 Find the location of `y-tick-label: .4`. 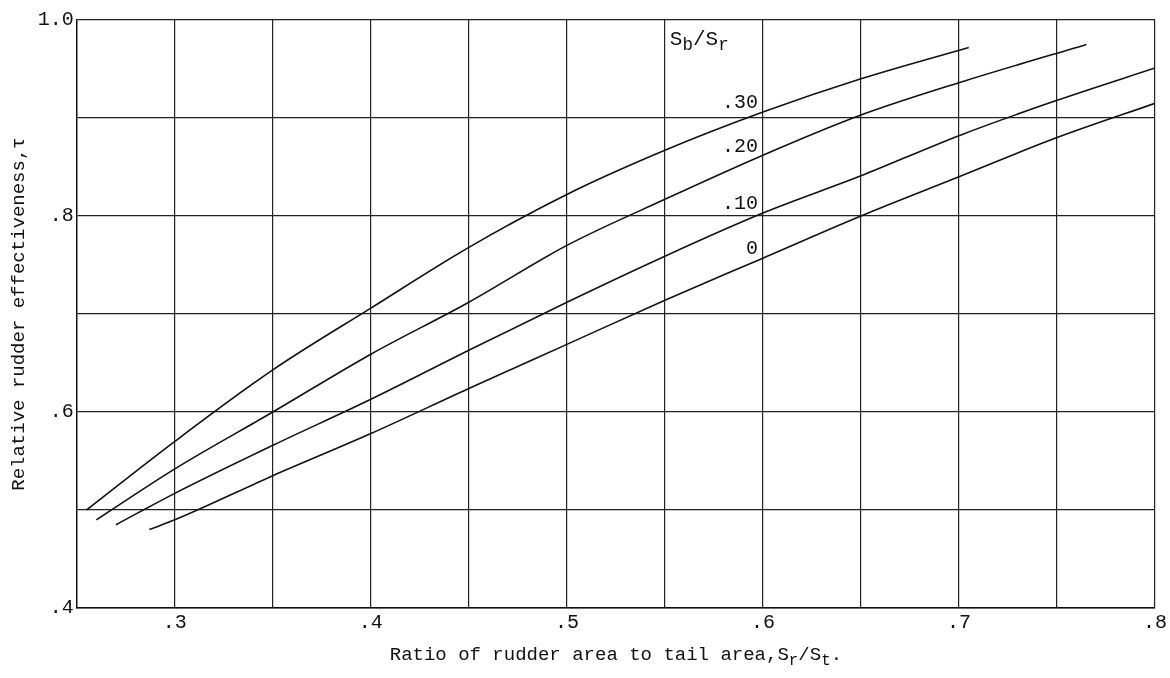

y-tick-label: .4 is located at coordinates (61, 608).